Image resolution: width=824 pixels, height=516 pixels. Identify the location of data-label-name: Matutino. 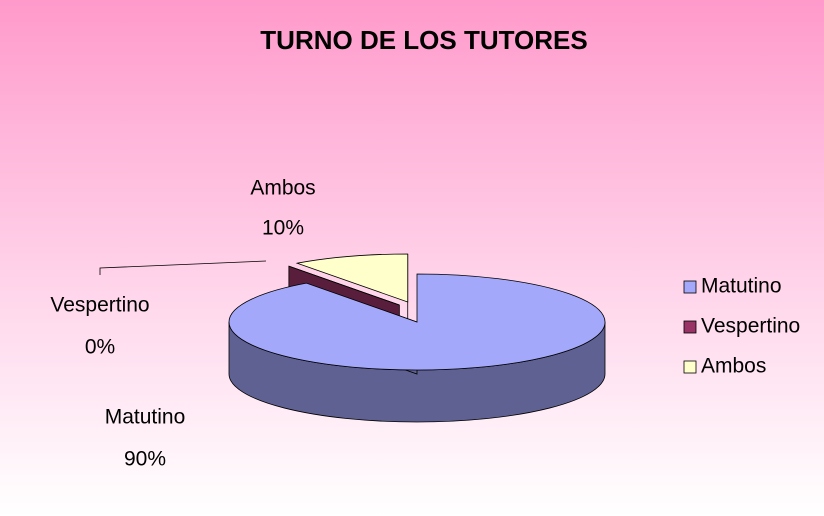
(145, 417).